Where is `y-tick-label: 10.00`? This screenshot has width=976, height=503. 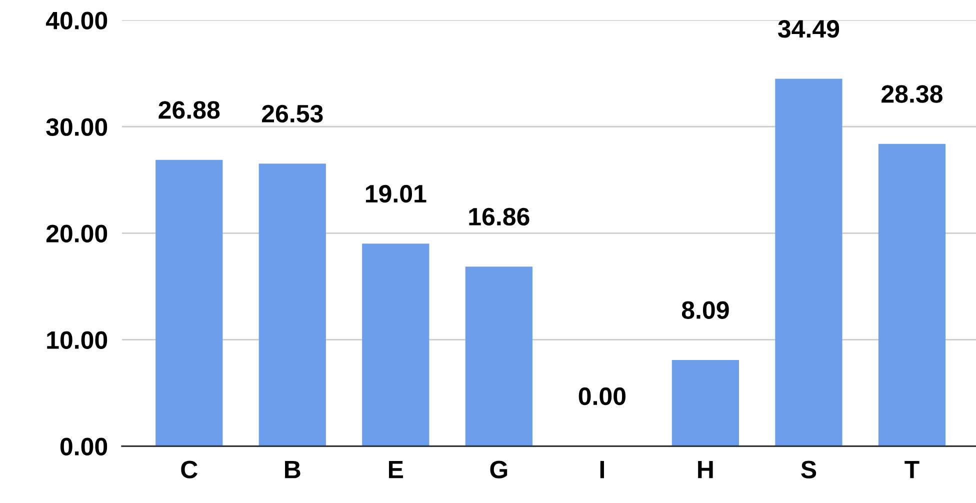
y-tick-label: 10.00 is located at coordinates (77, 340).